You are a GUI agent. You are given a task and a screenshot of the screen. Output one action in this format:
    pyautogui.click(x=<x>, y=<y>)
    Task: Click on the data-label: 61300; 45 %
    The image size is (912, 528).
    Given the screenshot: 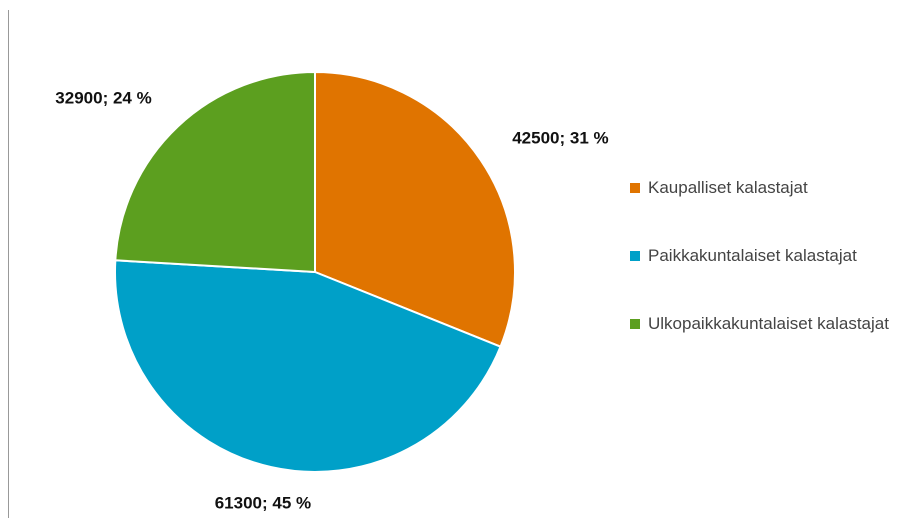 What is the action you would take?
    pyautogui.click(x=263, y=503)
    